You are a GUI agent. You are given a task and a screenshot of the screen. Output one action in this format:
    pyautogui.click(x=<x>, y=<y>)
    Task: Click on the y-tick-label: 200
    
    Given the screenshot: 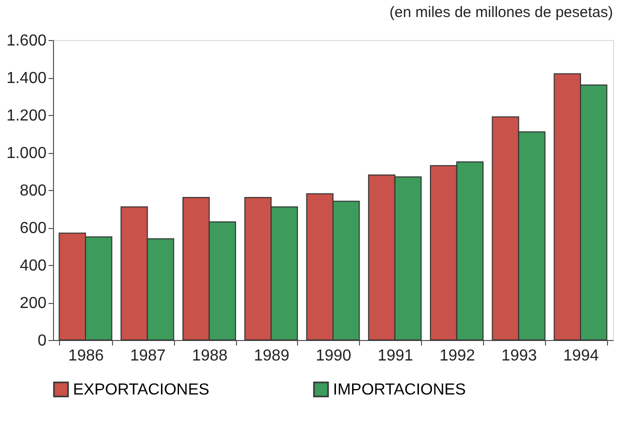 What is the action you would take?
    pyautogui.click(x=33, y=303)
    